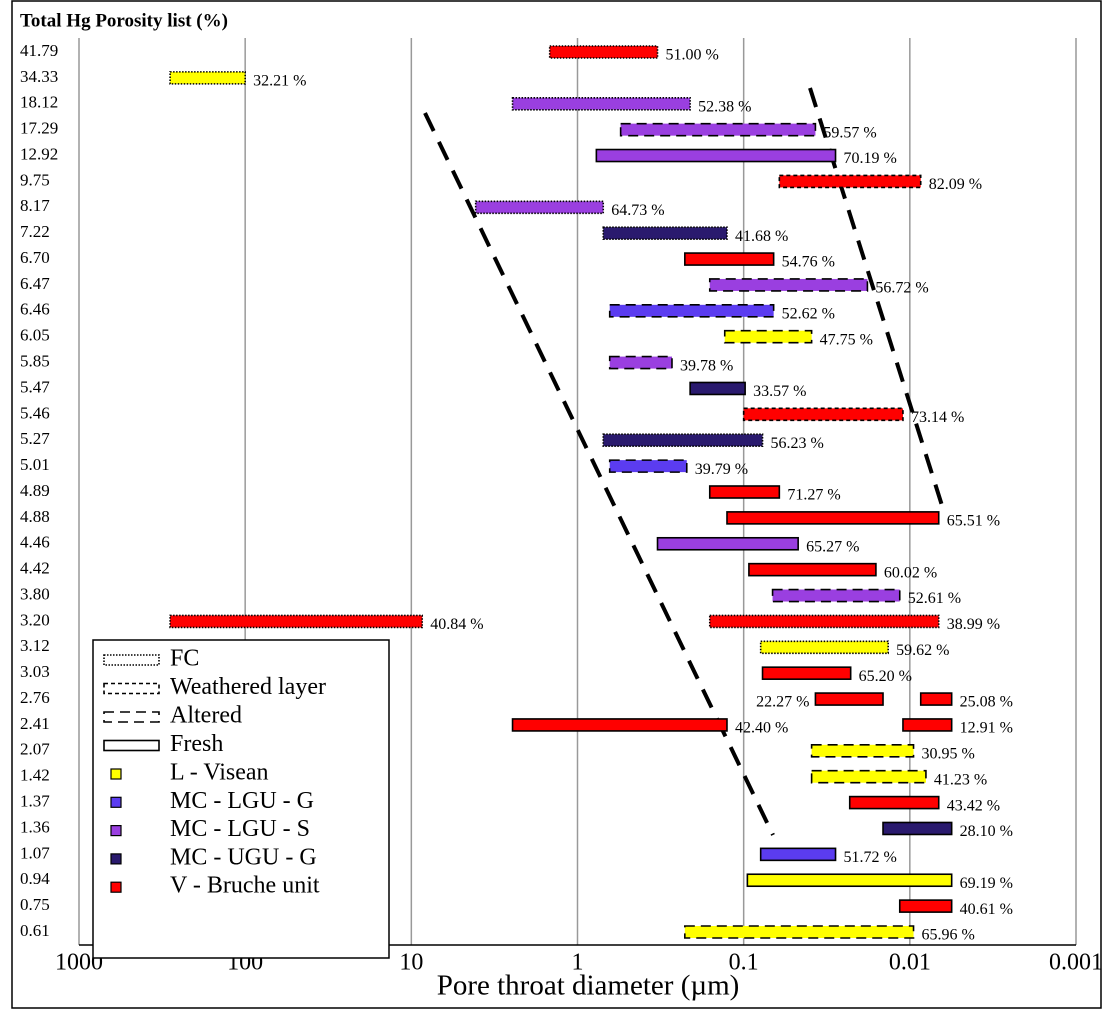  Describe the element at coordinates (219, 773) in the screenshot. I see `legend-label: L - Visean` at that location.